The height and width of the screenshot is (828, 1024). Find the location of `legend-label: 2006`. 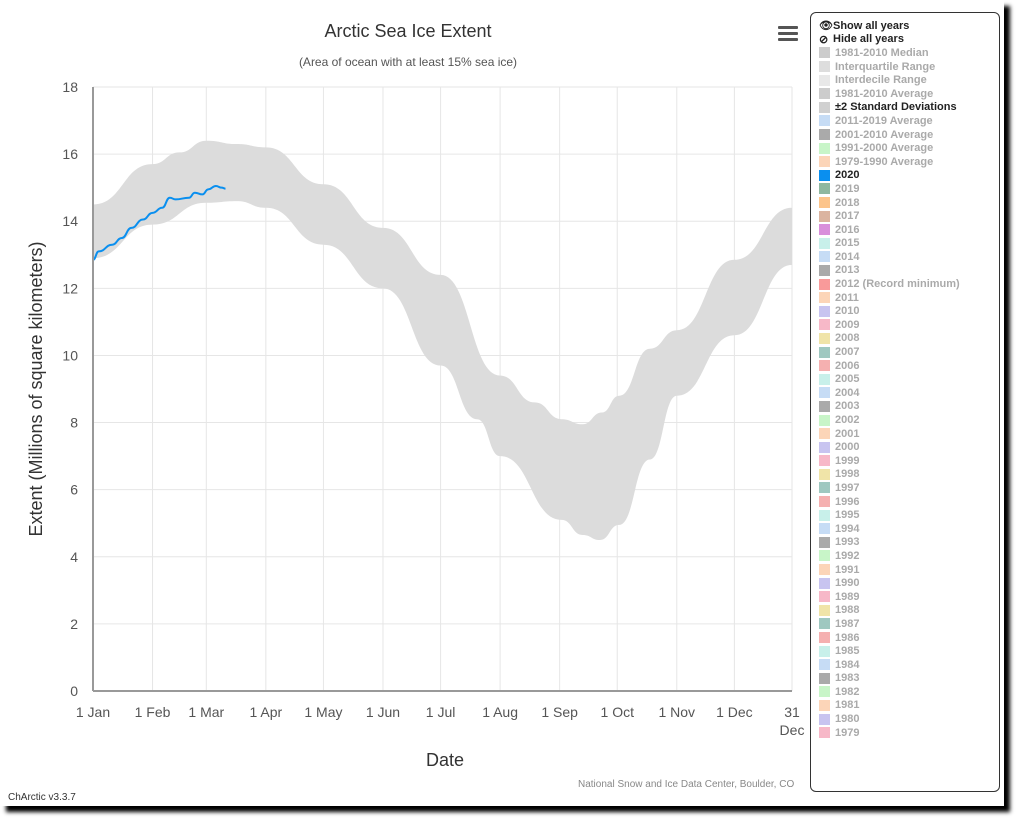

legend-label: 2006 is located at coordinates (847, 365).